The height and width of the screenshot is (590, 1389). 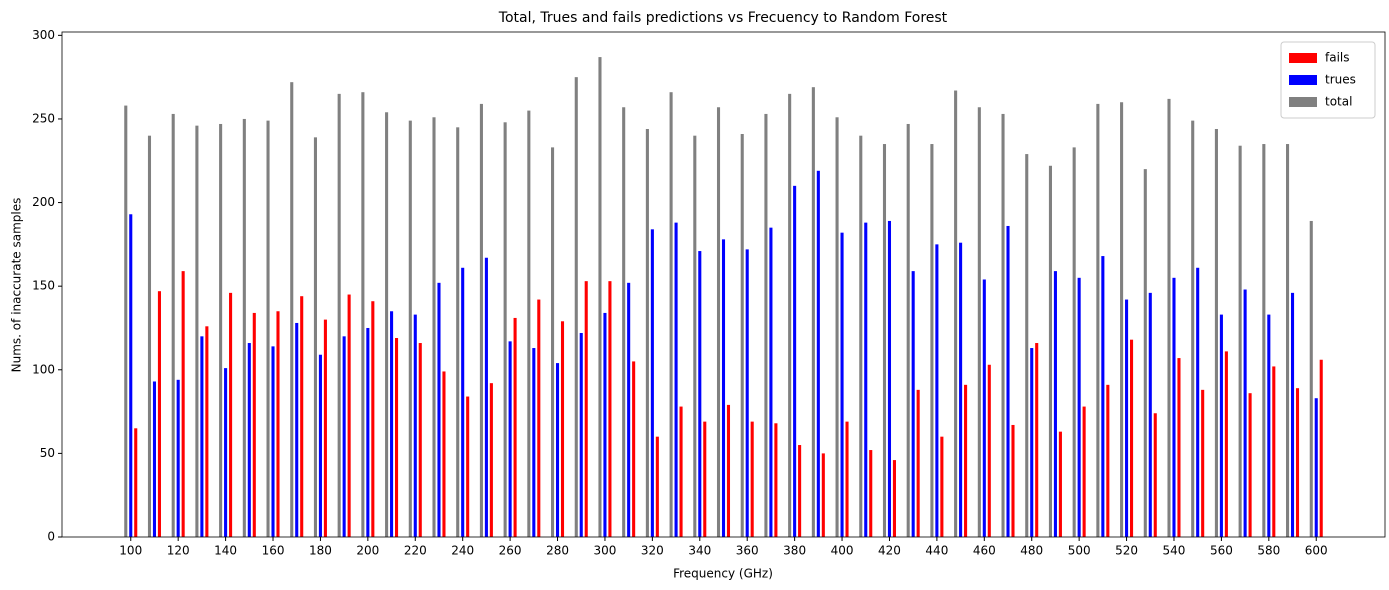 What do you see at coordinates (225, 551) in the screenshot?
I see `x-tick-label: 140` at bounding box center [225, 551].